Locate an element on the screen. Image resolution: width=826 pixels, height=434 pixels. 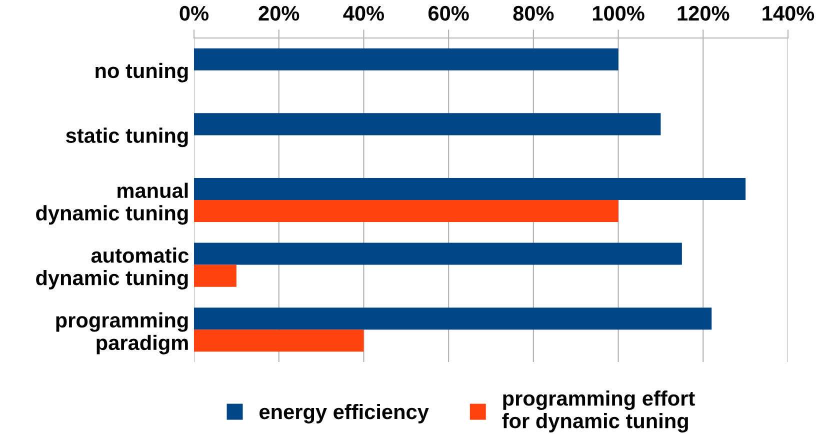
x-tick-label: 60% is located at coordinates (448, 13).